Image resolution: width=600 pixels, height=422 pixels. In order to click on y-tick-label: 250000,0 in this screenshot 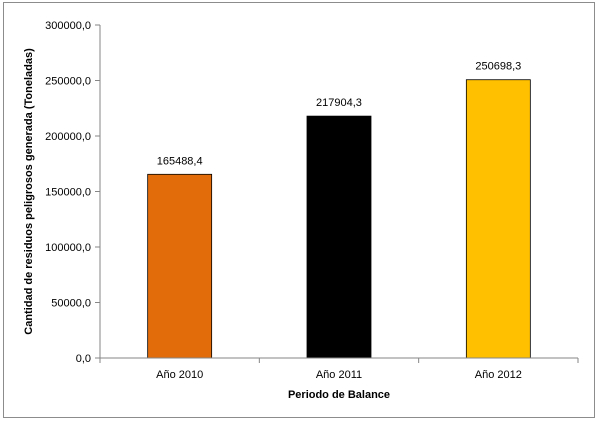, I will do `click(68, 82)`.